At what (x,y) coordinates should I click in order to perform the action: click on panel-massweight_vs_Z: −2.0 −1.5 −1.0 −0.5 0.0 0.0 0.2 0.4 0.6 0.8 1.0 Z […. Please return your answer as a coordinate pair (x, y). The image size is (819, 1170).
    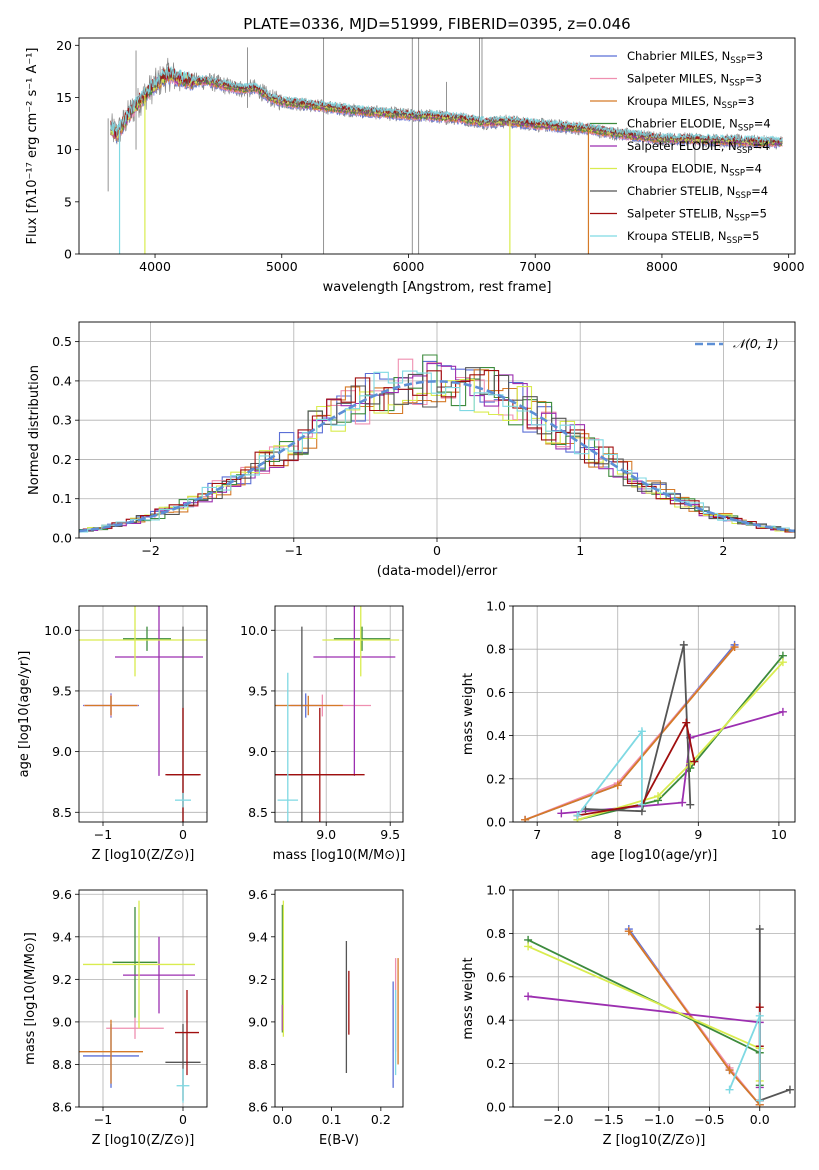
    Looking at the image, I should click on (628, 1015).